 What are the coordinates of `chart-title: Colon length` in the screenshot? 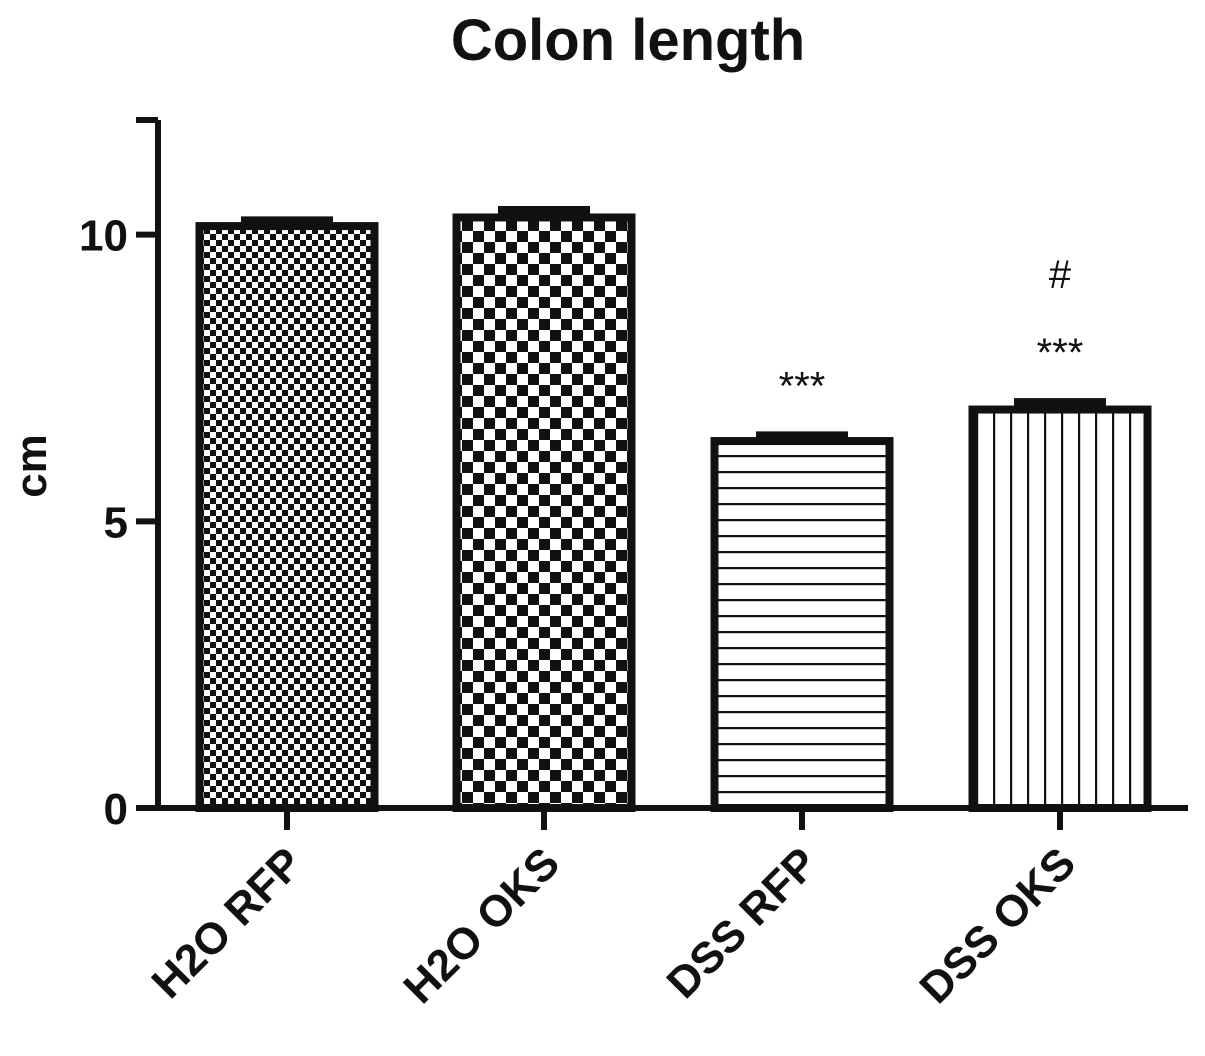 It's located at (628, 40).